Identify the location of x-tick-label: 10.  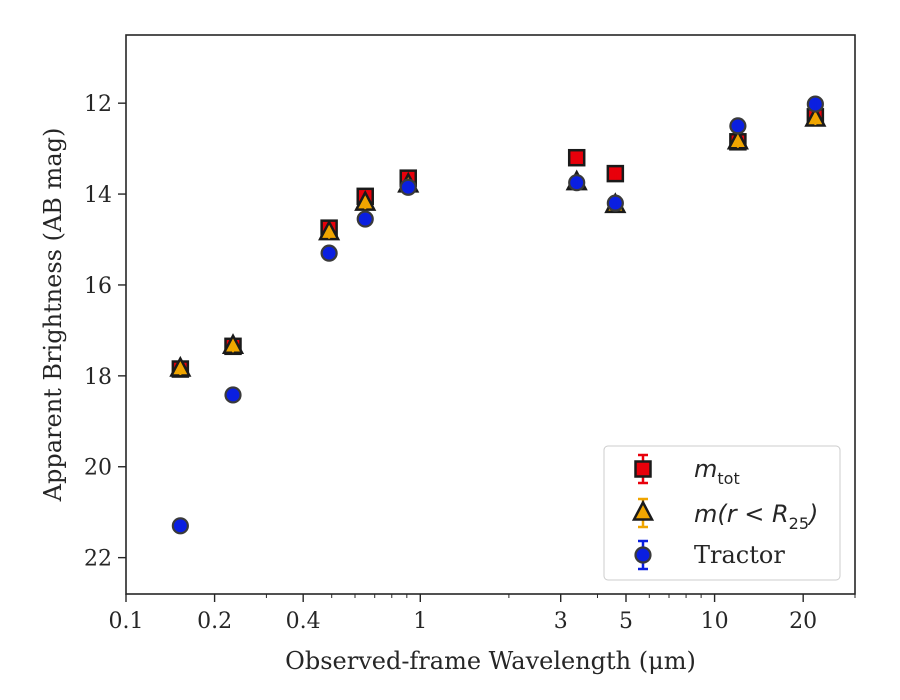
(715, 621).